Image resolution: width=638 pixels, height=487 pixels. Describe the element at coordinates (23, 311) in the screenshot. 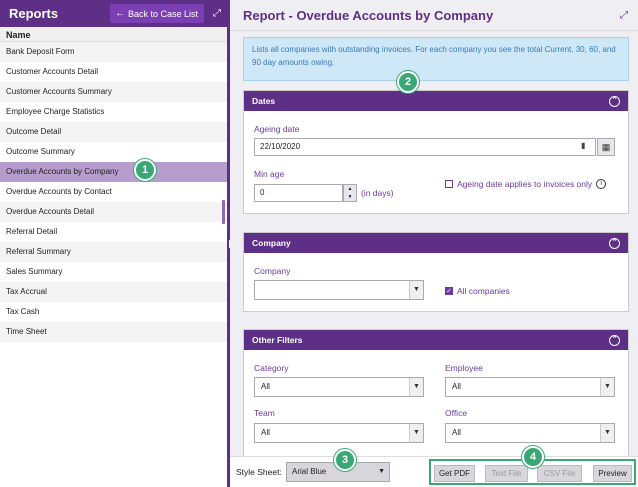

I see `report-list-item: Tax Cash` at that location.